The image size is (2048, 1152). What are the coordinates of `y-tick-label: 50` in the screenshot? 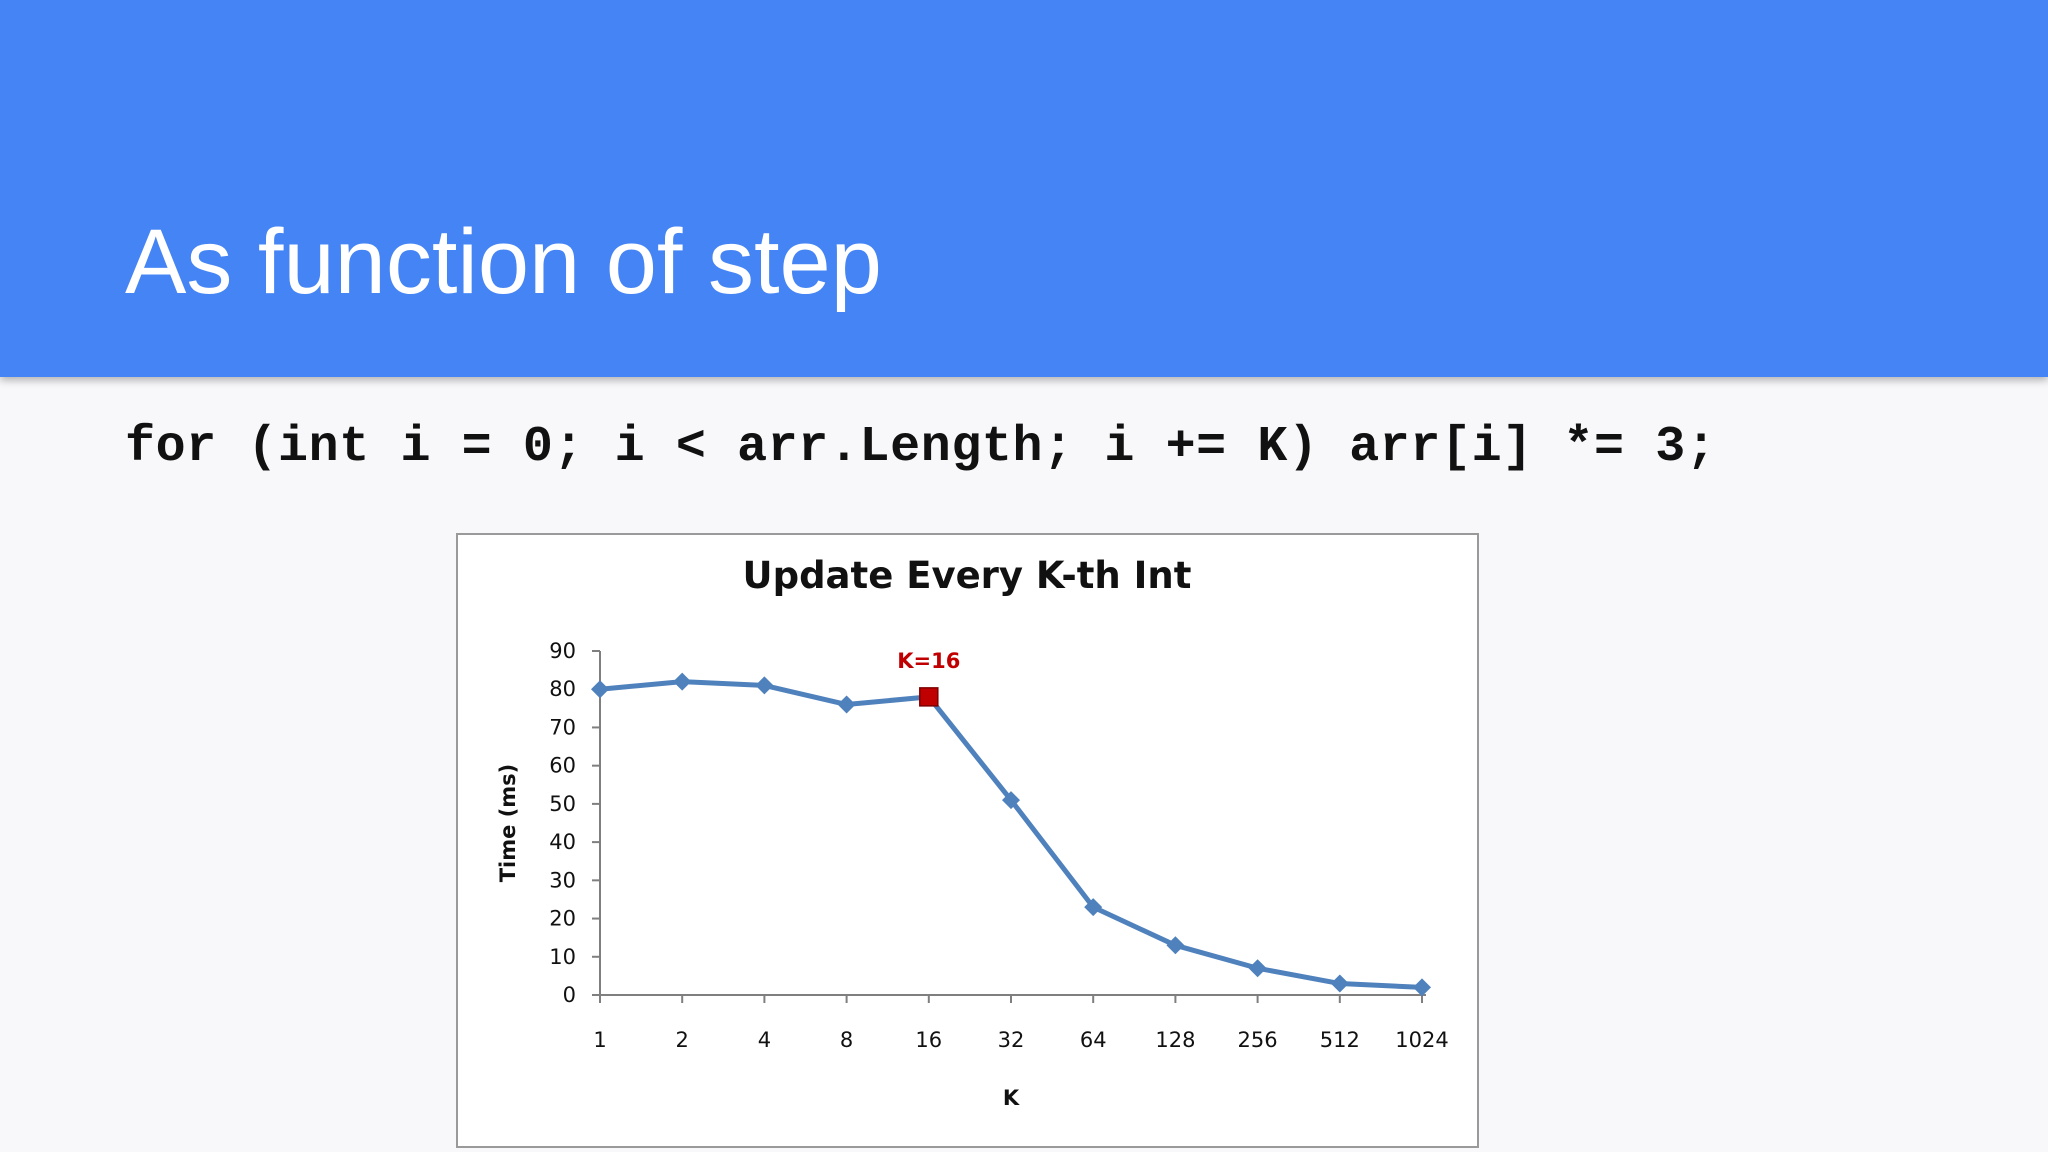 It's located at (562, 804).